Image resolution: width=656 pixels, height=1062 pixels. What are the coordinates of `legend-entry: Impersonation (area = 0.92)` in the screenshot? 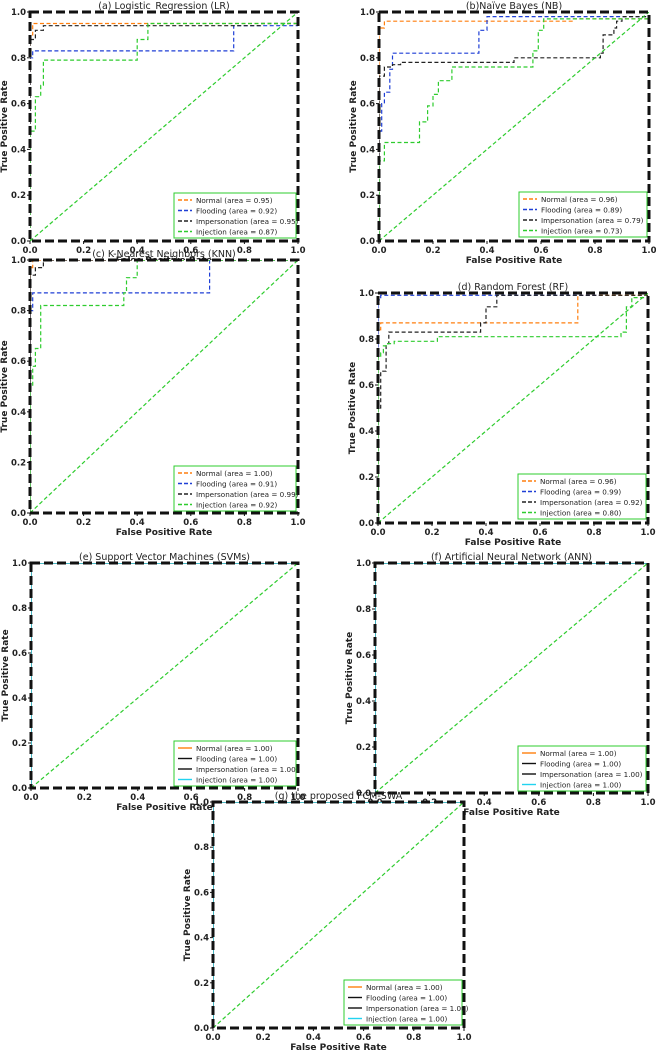 It's located at (591, 502).